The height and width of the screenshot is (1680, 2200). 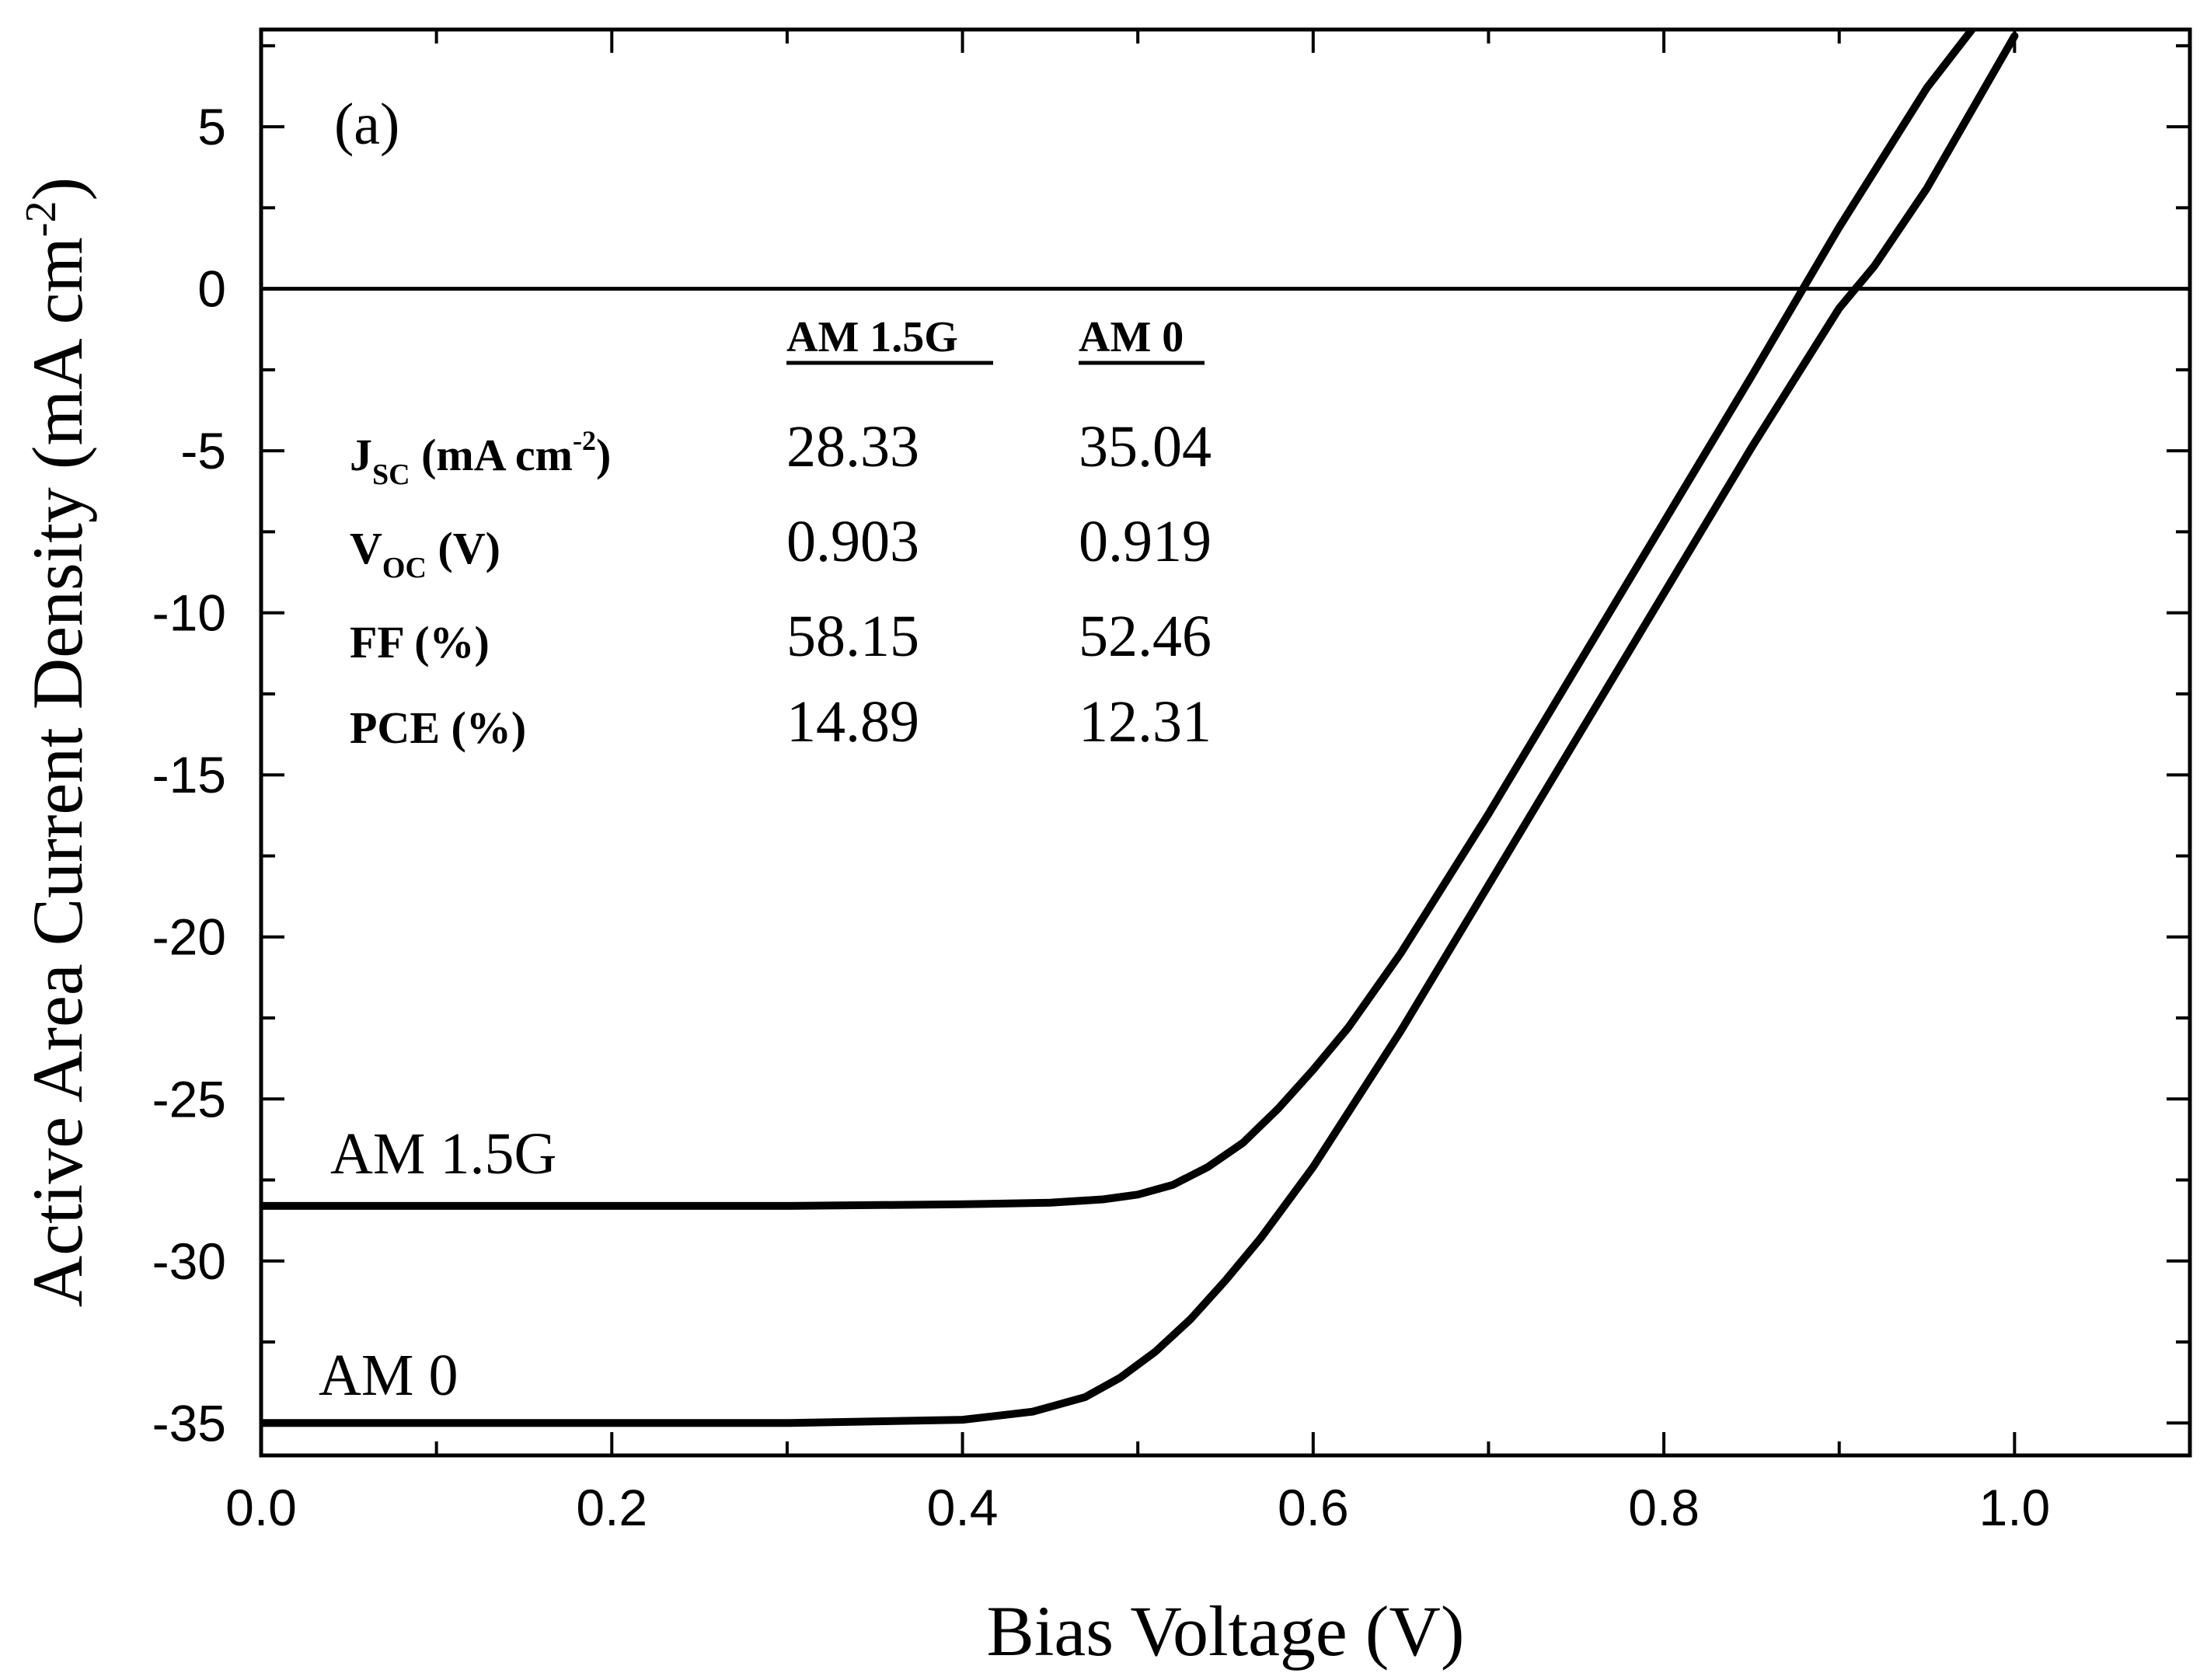 I want to click on y-tick-label: 0, so click(x=212, y=289).